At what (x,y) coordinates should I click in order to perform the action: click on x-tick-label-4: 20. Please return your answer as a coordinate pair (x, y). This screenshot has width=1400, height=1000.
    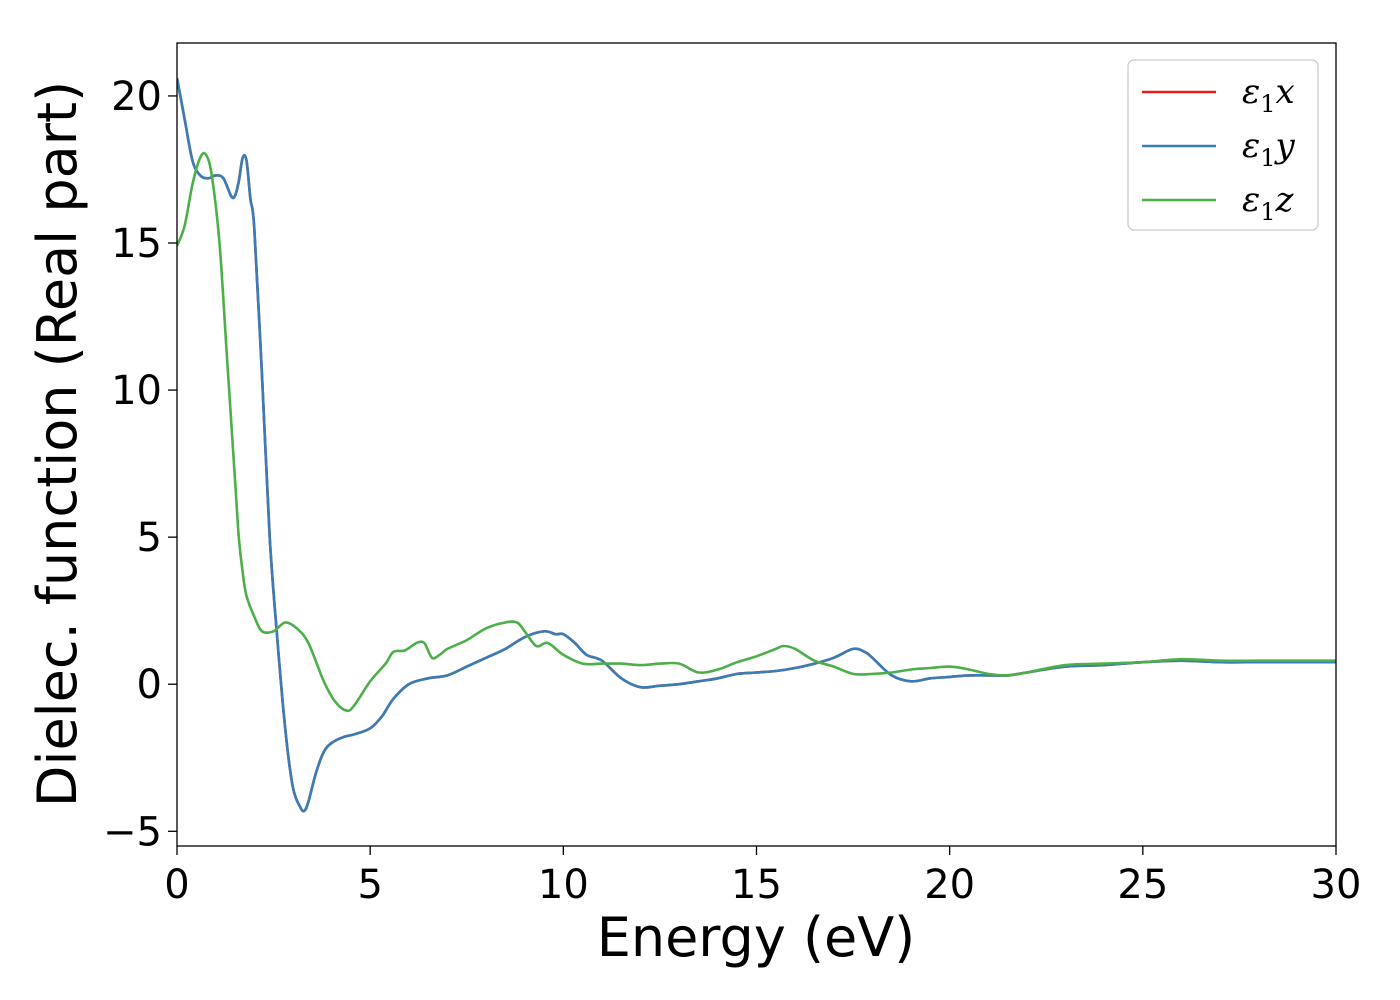
    Looking at the image, I should click on (949, 885).